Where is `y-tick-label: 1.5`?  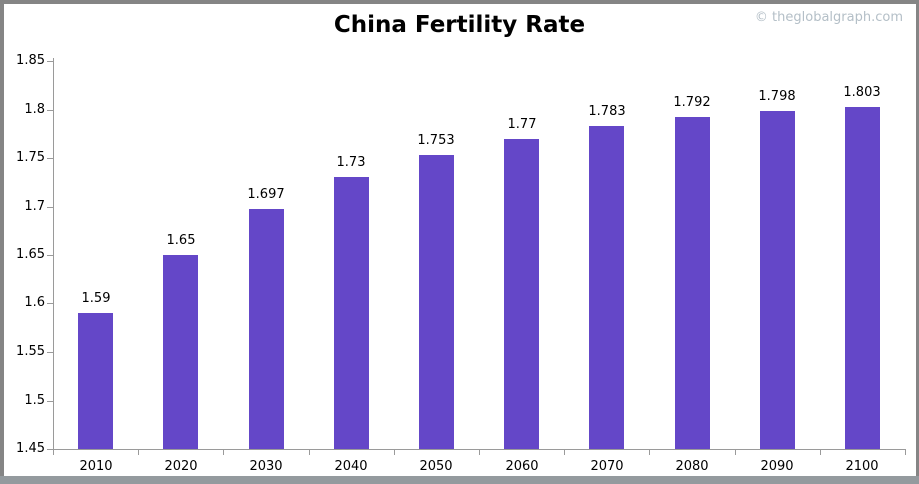
y-tick-label: 1.5 is located at coordinates (34, 400).